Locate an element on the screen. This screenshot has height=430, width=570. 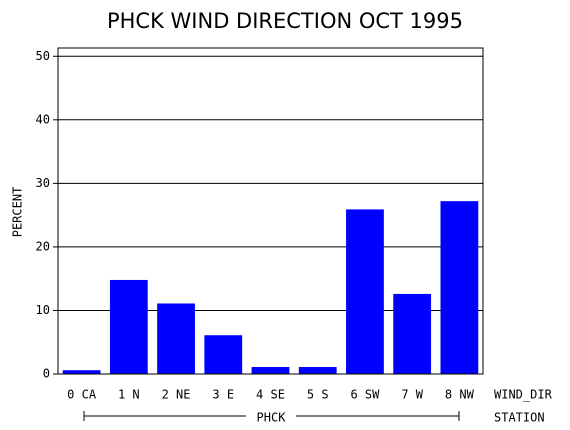
x-axis-label: WIND_DIR is located at coordinates (523, 395).